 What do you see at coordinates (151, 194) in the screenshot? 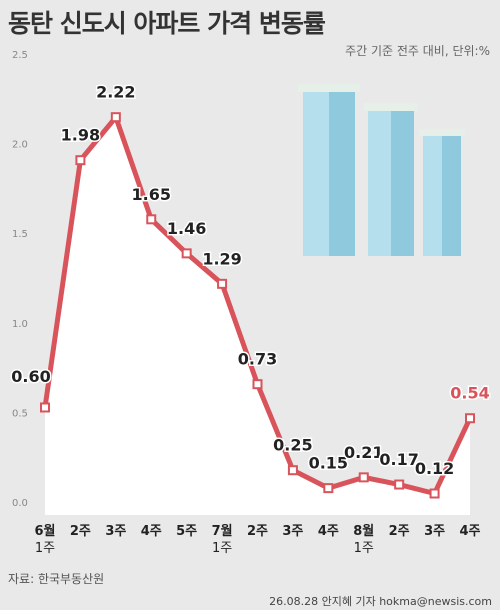
I see `value-label: 1.65` at bounding box center [151, 194].